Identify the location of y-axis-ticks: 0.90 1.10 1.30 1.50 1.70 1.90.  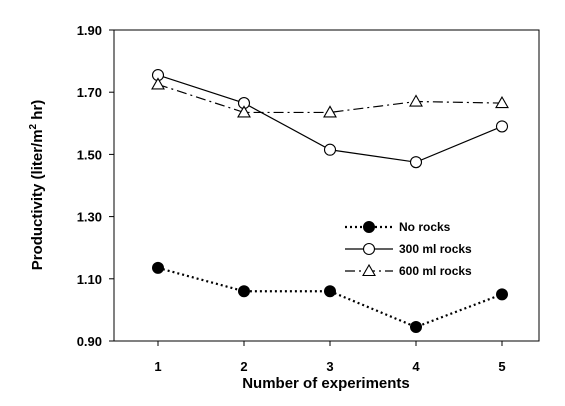
(95, 186).